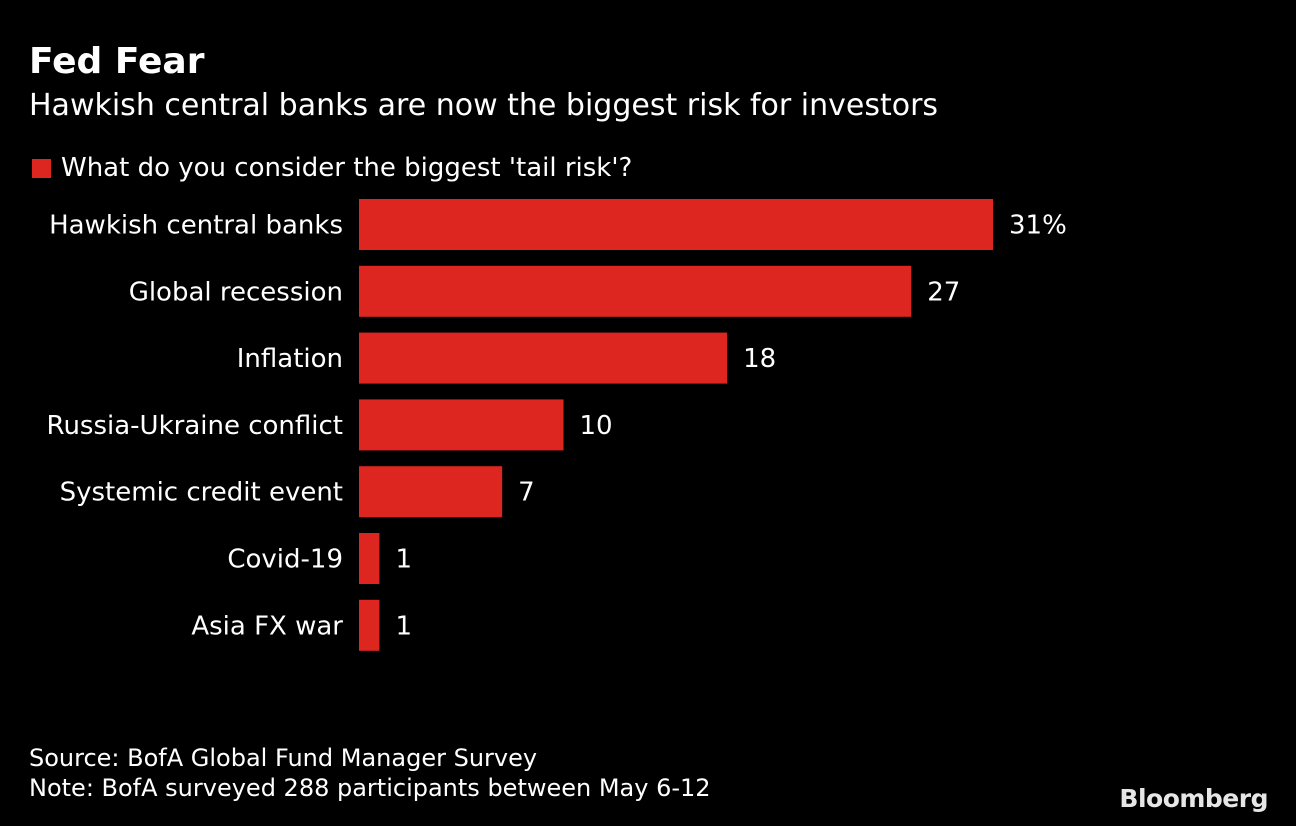 This screenshot has height=826, width=1296. Describe the element at coordinates (196, 226) in the screenshot. I see `category-label-0: Hawkish central banks` at that location.